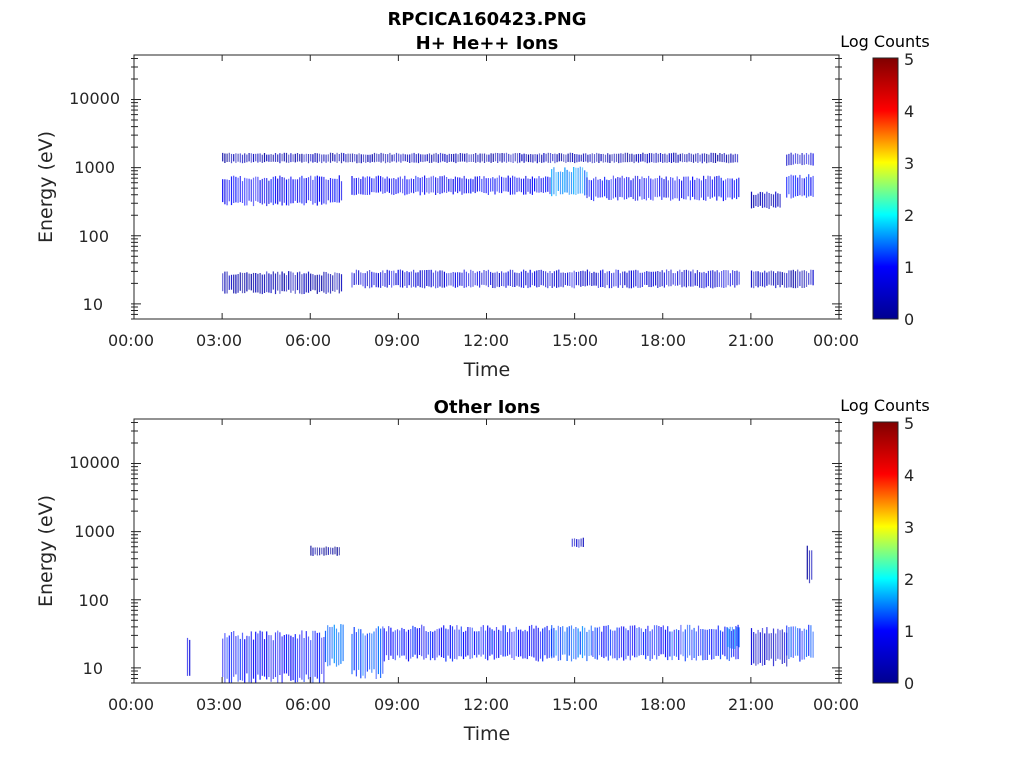 This screenshot has width=1024, height=768. I want to click on panel-2-xtick-1: 03:00, so click(219, 704).